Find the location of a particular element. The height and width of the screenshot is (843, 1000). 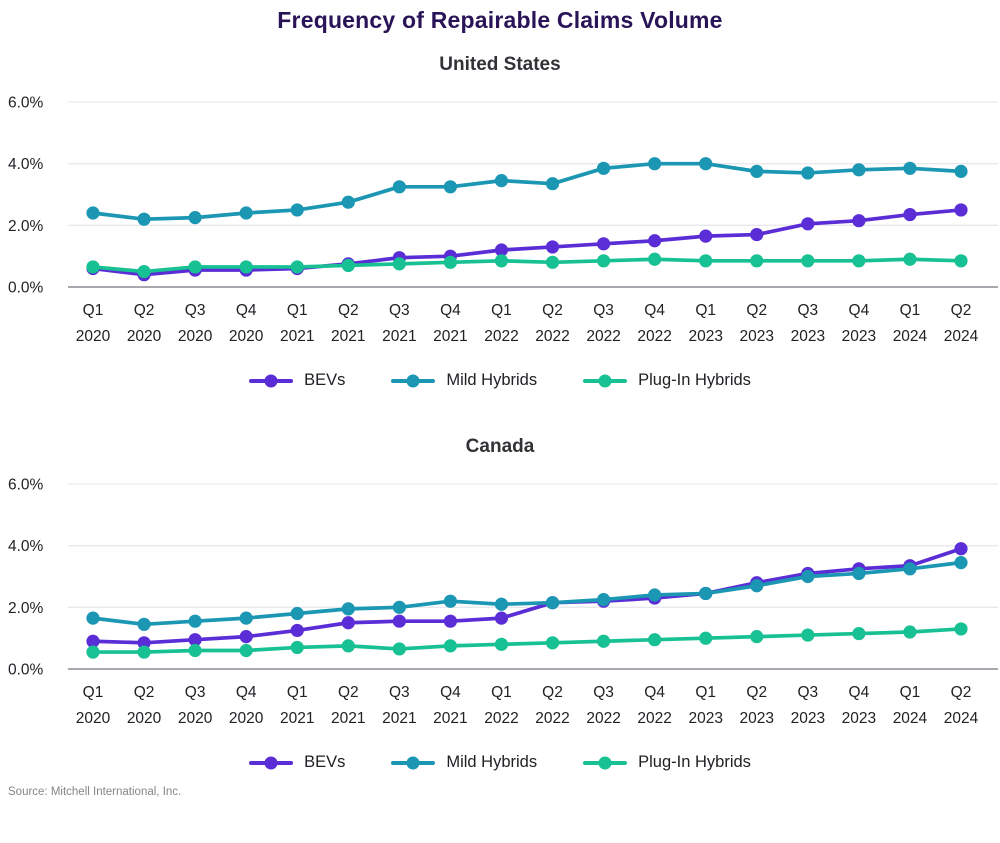

page-title: Frequency of Repairable Claims Volume is located at coordinates (500, 20).